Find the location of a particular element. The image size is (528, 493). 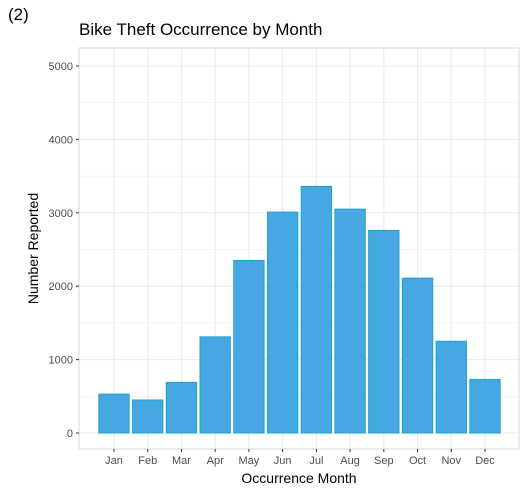

bar-aug is located at coordinates (350, 321).